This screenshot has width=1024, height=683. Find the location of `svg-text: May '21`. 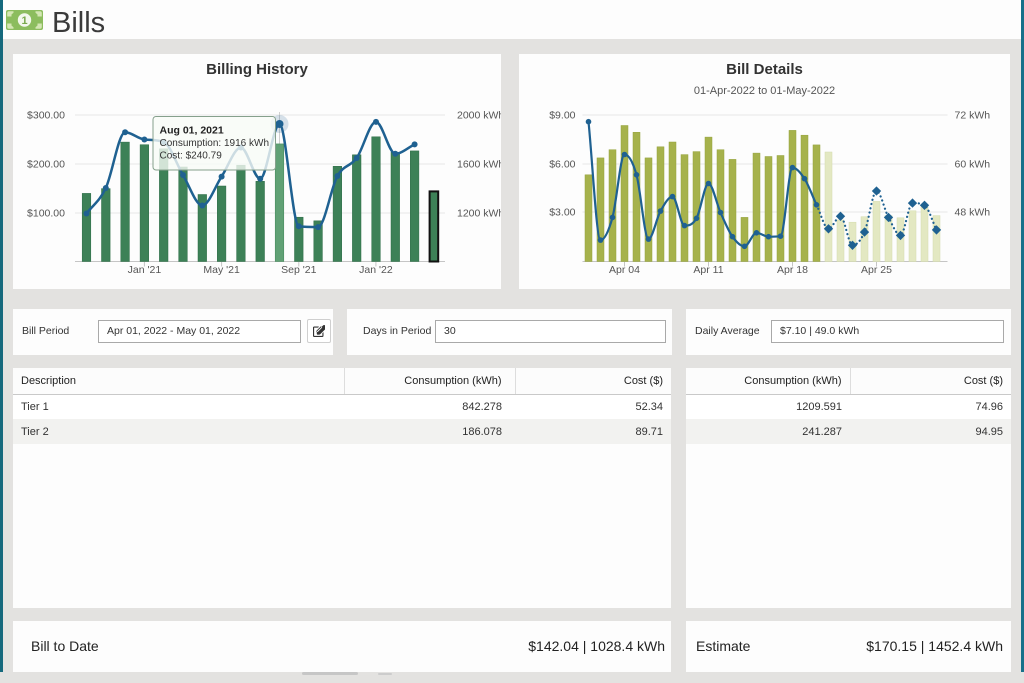

svg-text: May '21 is located at coordinates (221, 270).